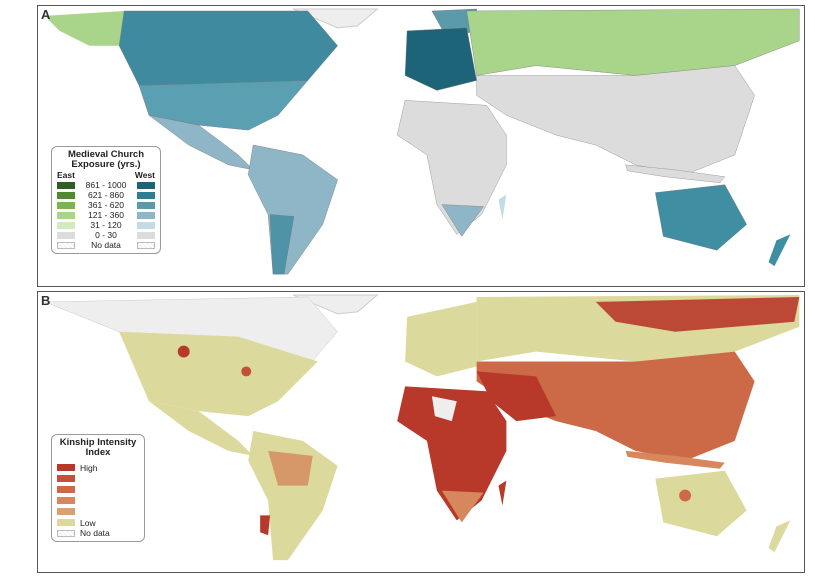 This screenshot has width=815, height=576. What do you see at coordinates (452, 453) in the screenshot?
I see `region-africa` at bounding box center [452, 453].